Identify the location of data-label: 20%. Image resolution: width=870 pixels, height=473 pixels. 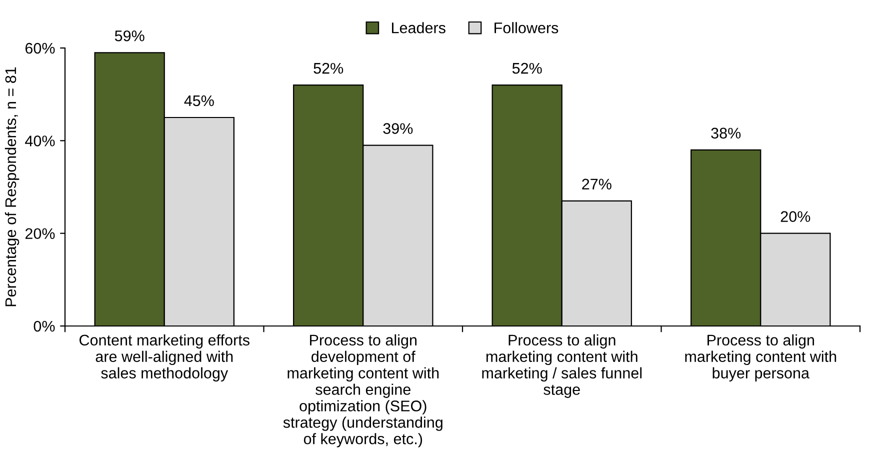
(795, 216).